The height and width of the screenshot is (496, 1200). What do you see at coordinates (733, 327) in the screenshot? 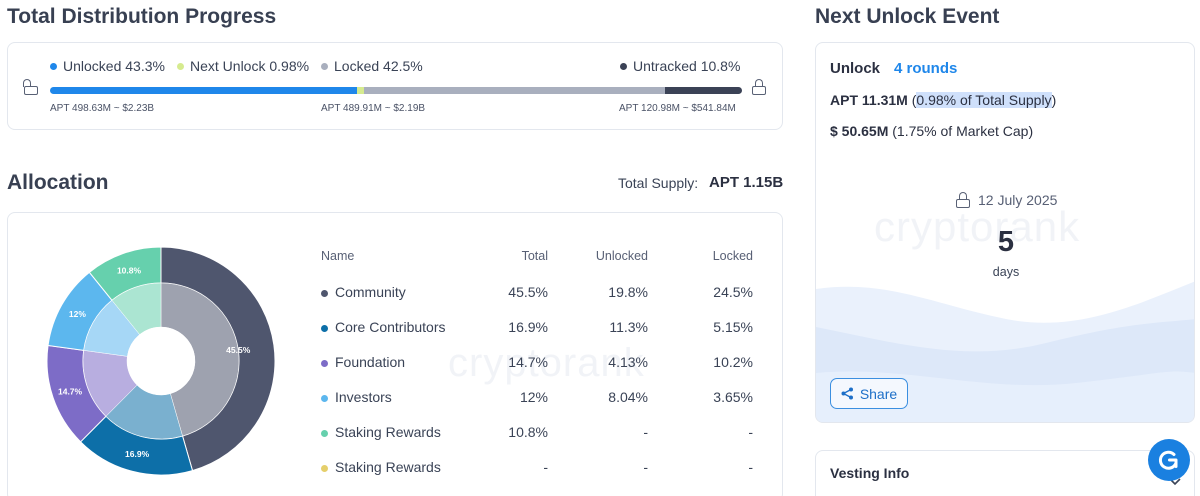
I see `row-locked: 5.15%` at bounding box center [733, 327].